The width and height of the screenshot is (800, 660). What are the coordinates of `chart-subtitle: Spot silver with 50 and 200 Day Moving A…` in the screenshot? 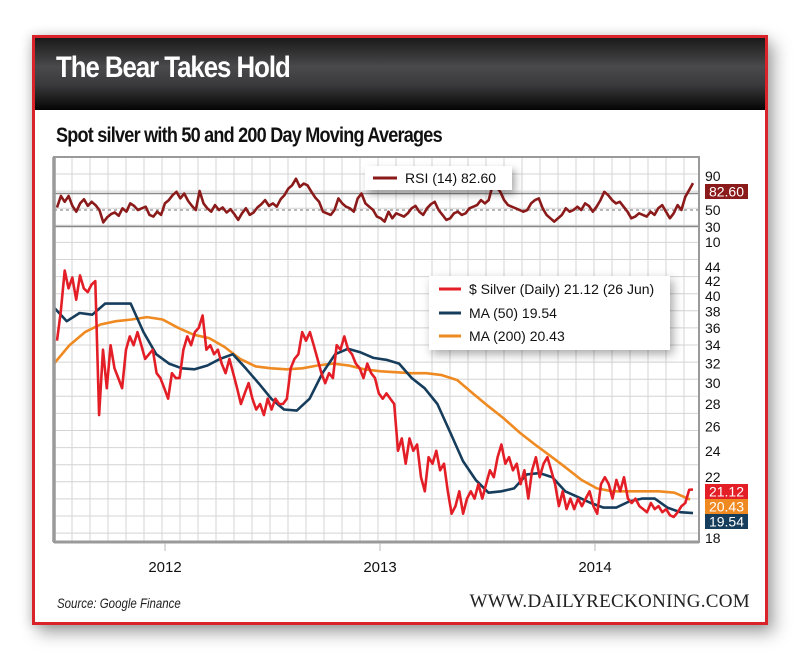 It's located at (249, 135).